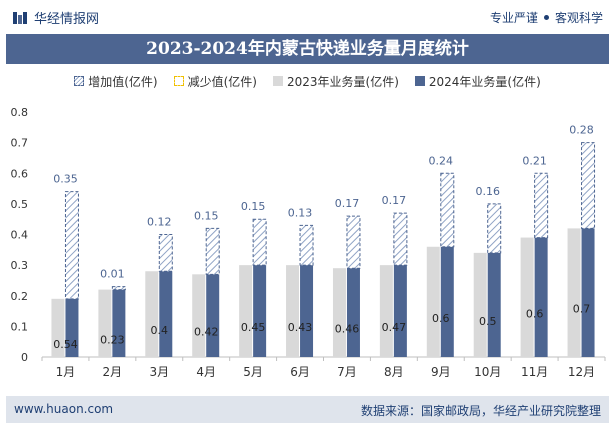 The height and width of the screenshot is (427, 615). Describe the element at coordinates (159, 222) in the screenshot. I see `increase-data-label: 0.12` at that location.